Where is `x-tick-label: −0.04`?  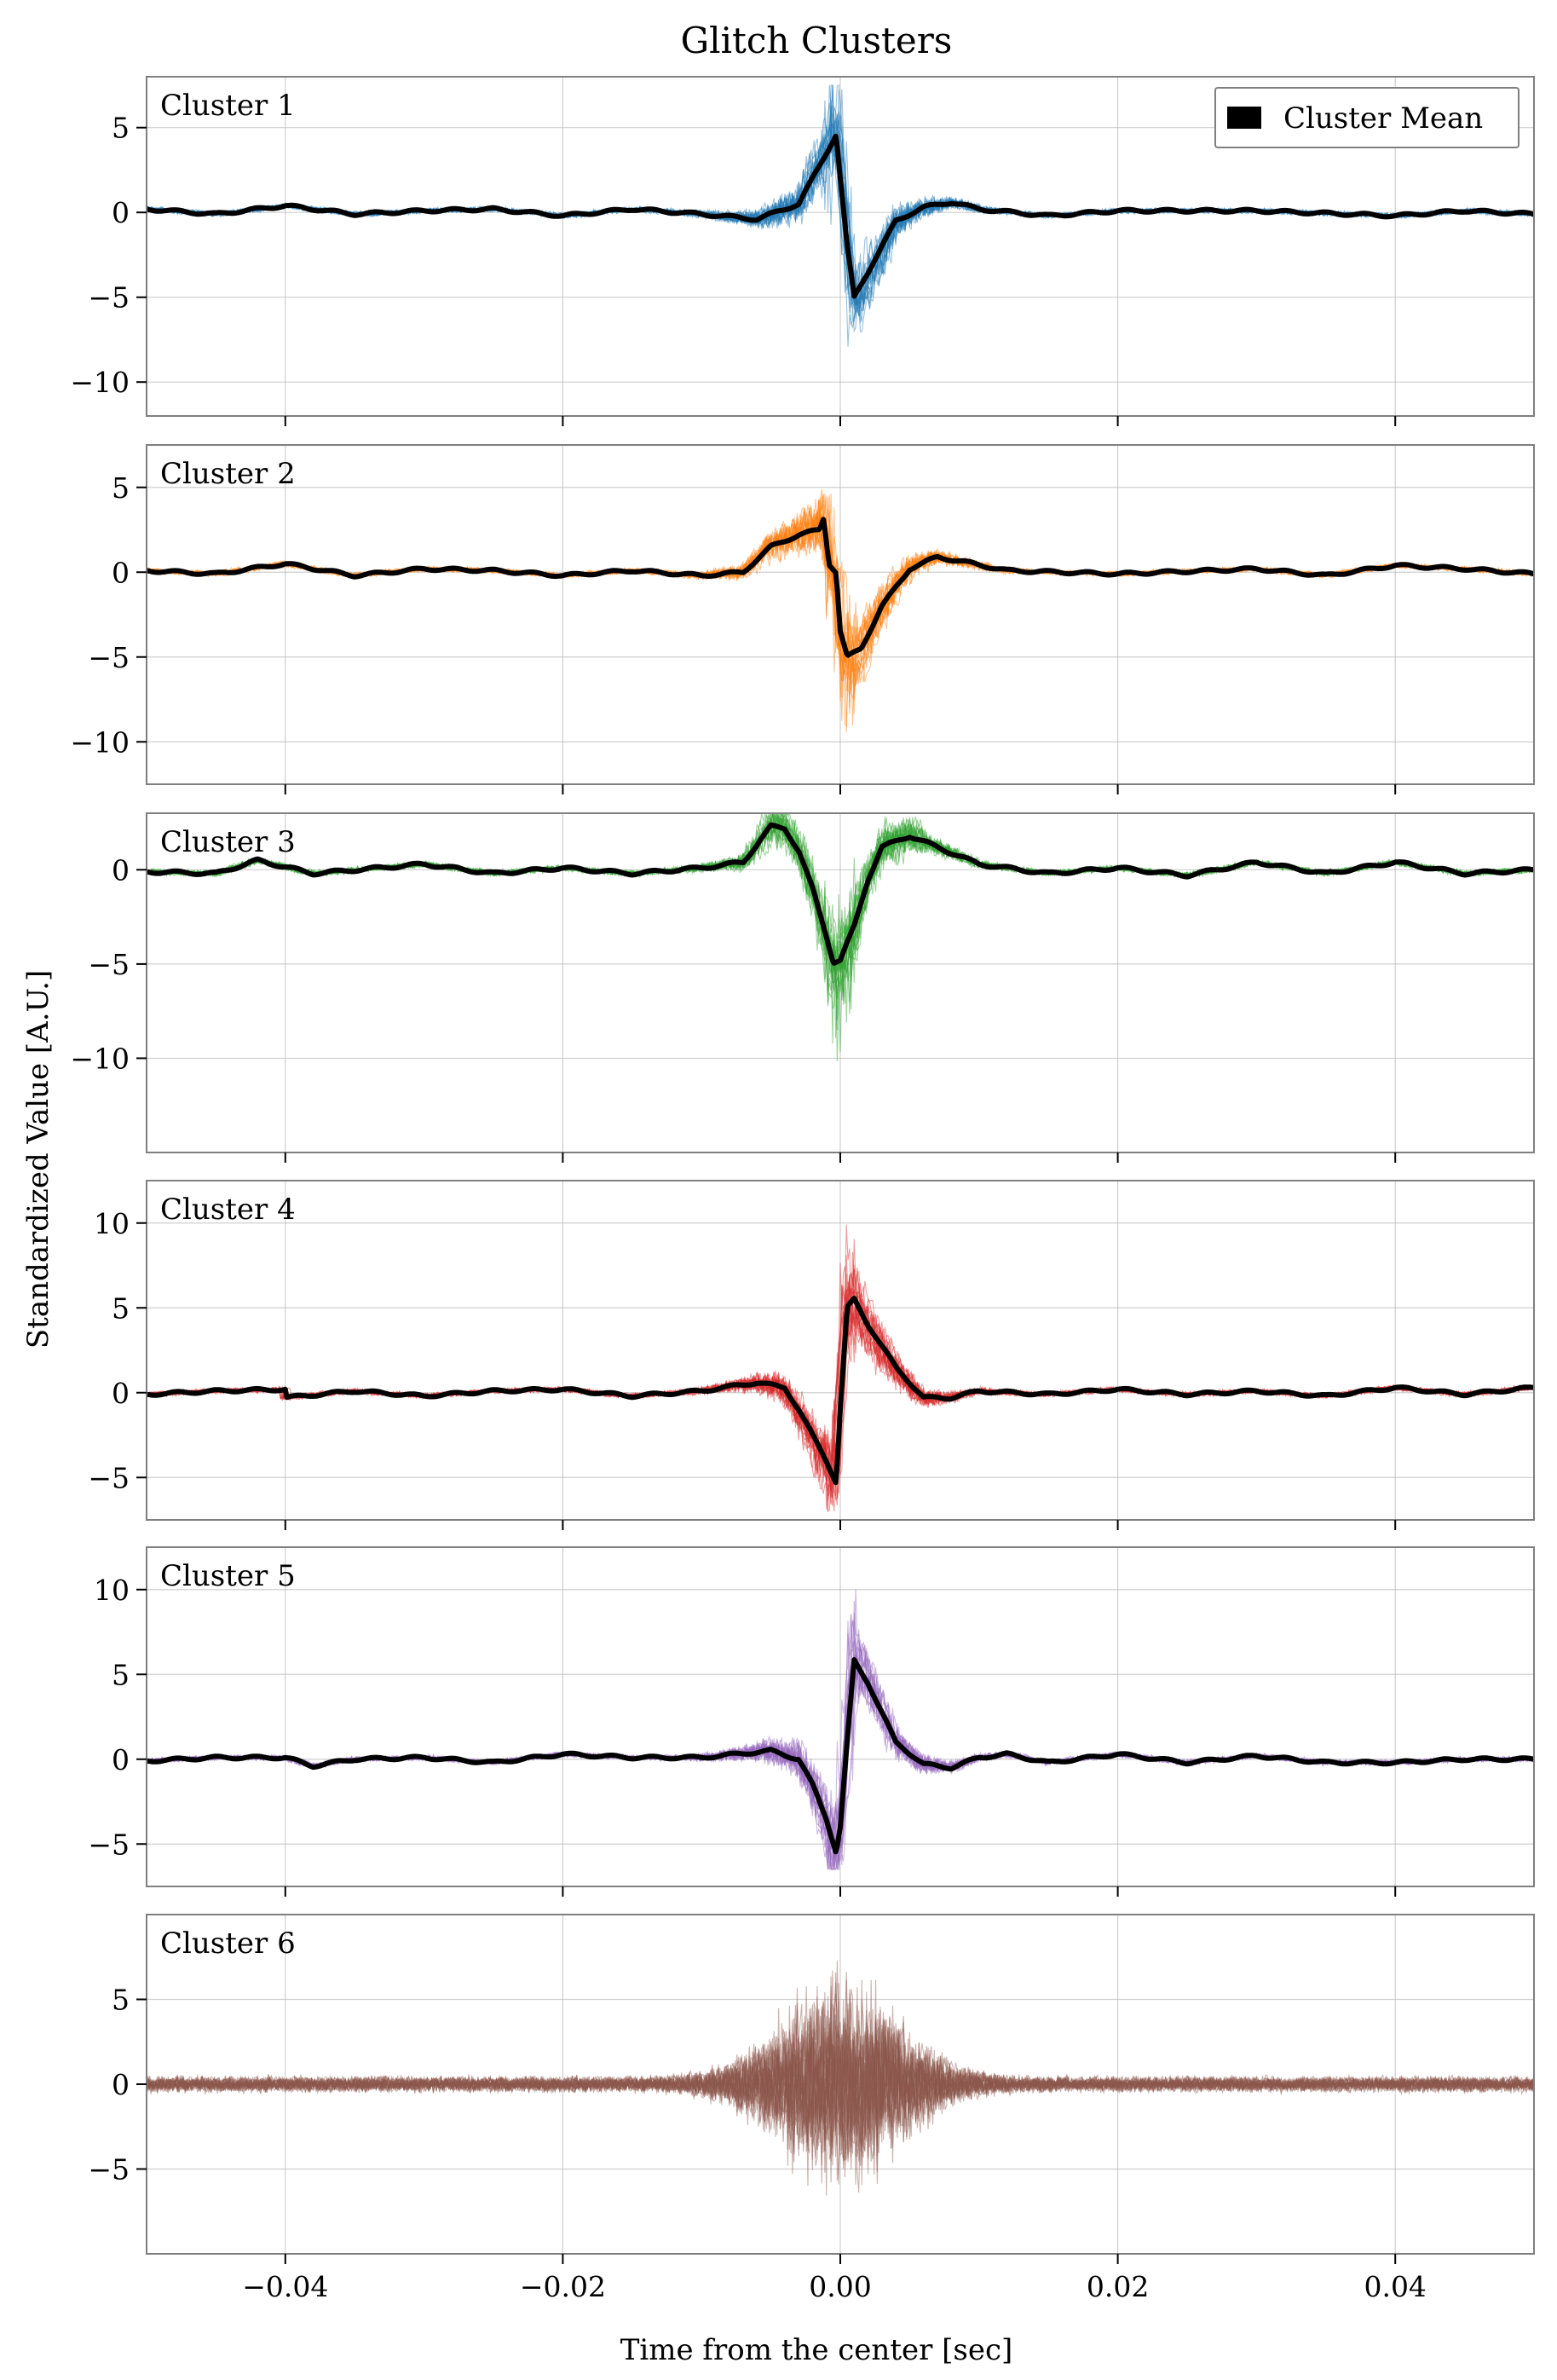
x-tick-label: −0.04 is located at coordinates (285, 2286).